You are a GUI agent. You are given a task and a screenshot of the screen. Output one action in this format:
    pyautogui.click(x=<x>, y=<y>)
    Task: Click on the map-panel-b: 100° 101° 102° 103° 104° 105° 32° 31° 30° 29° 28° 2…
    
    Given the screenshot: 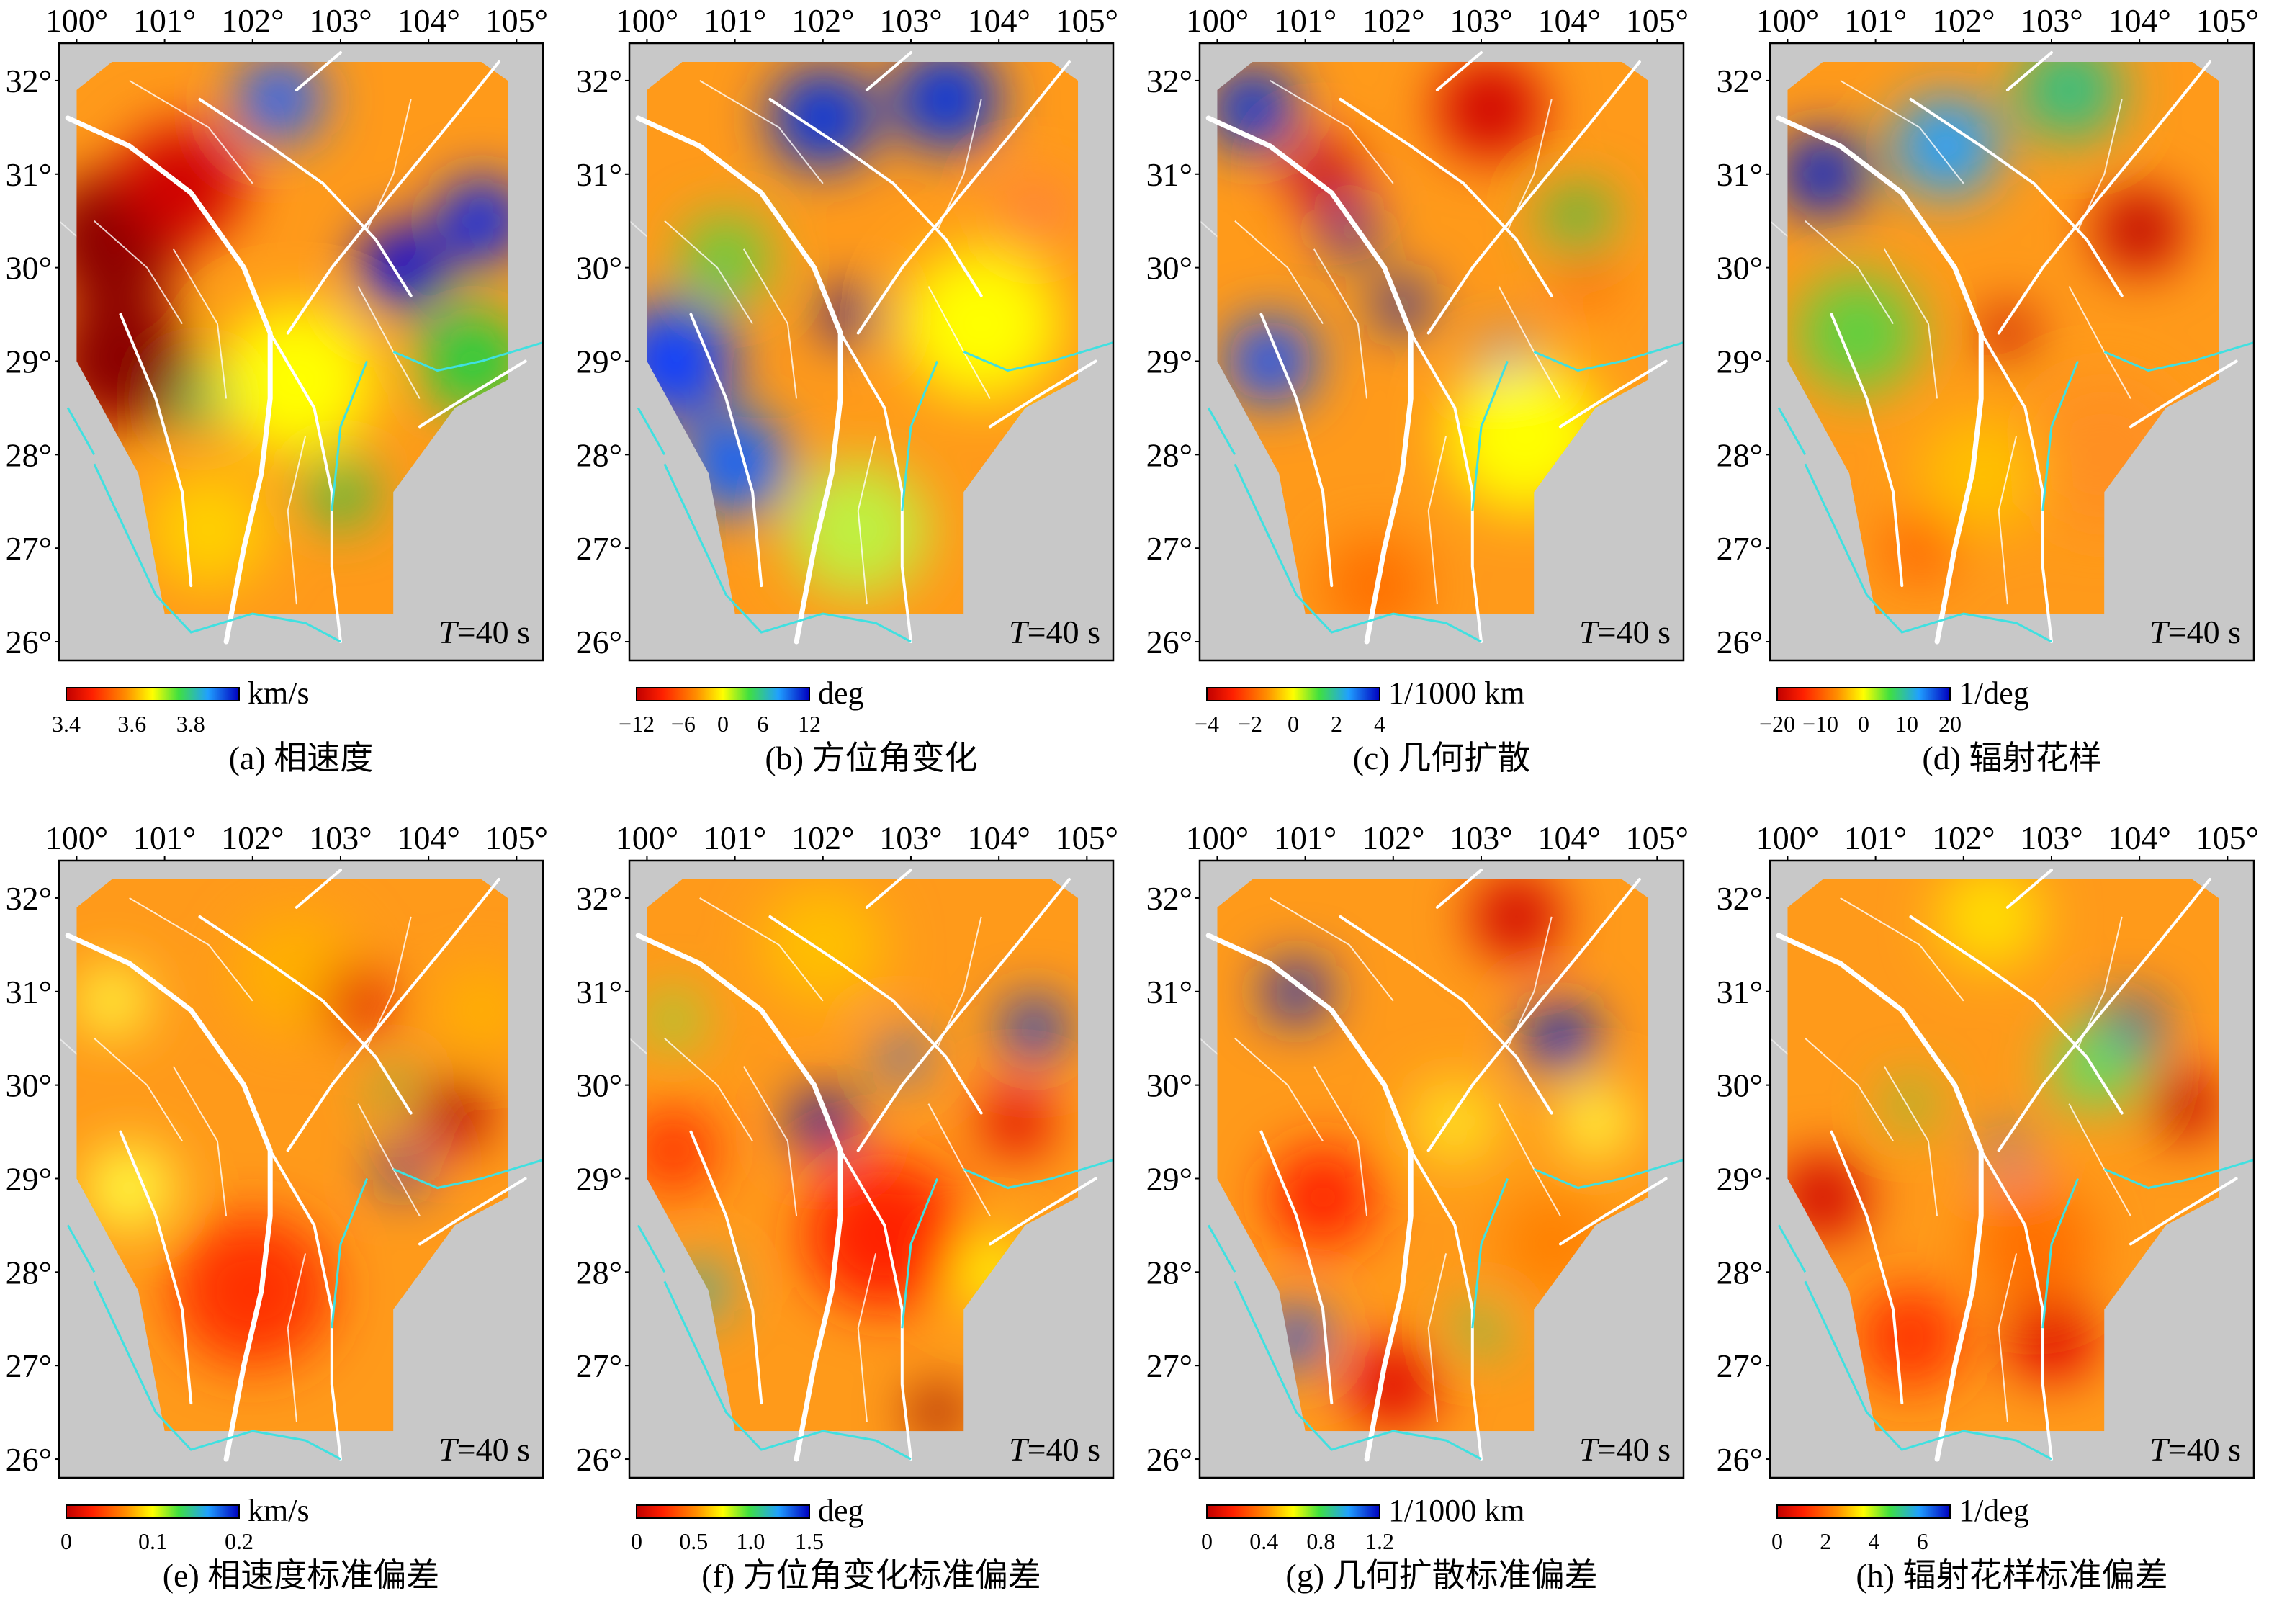 What is the action you would take?
    pyautogui.click(x=854, y=404)
    